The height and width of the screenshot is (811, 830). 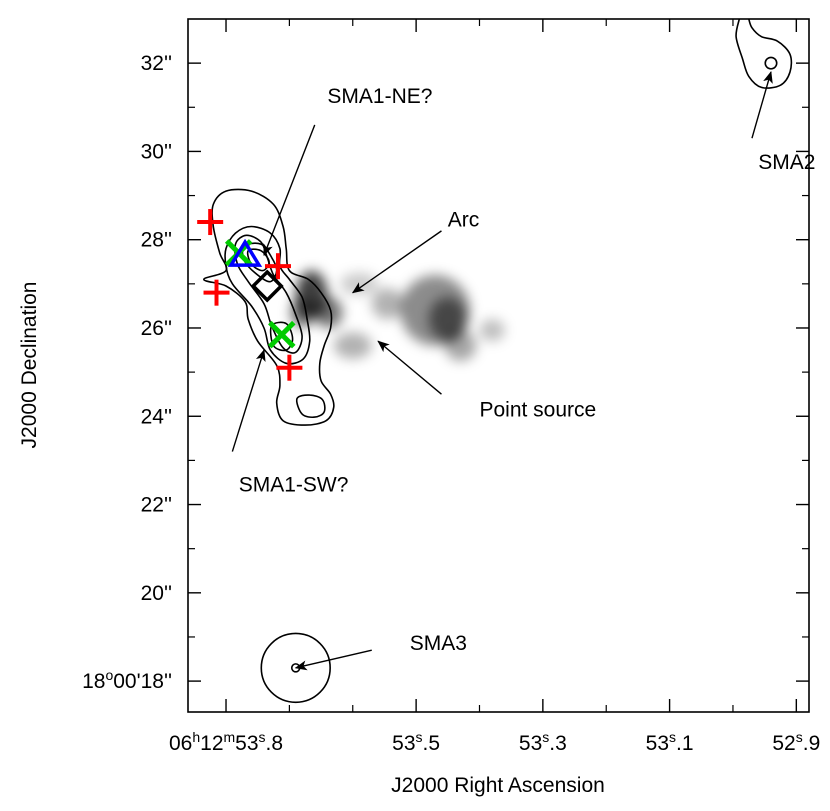 I want to click on annotation-label-arc: Arc, so click(x=464, y=219).